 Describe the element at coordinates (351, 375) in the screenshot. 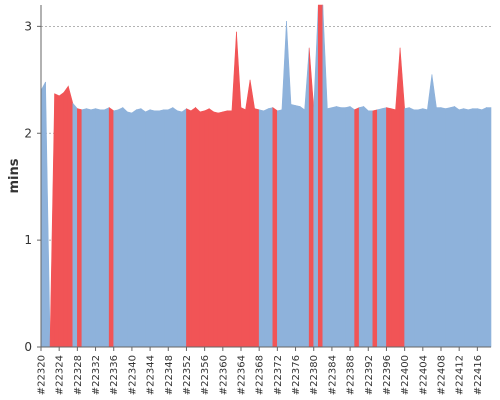

I see `x-tick-label: #22388` at that location.